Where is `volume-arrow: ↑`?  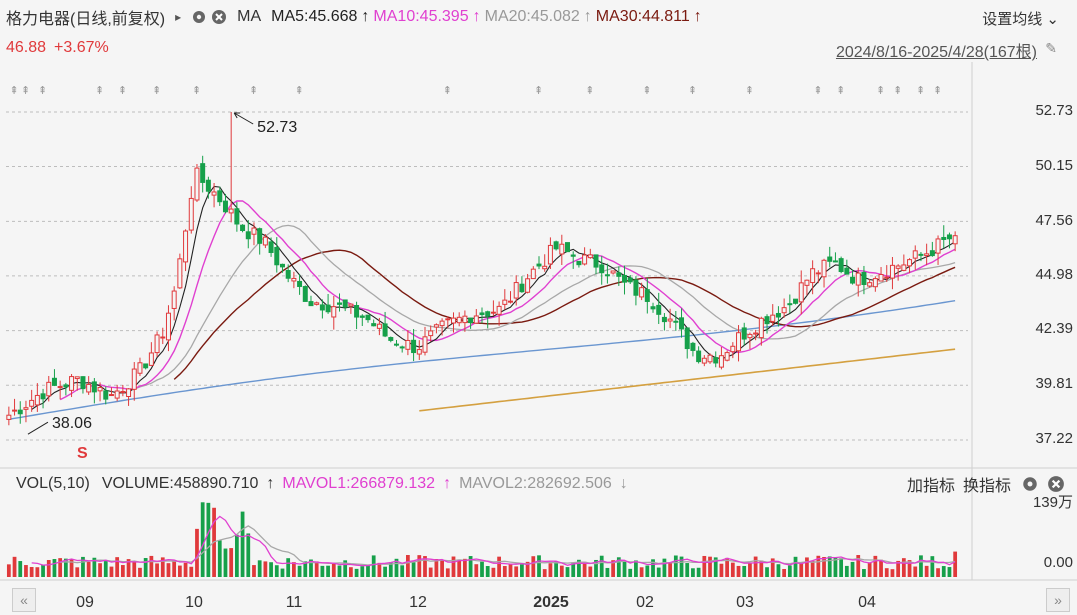
volume-arrow: ↑ is located at coordinates (270, 483).